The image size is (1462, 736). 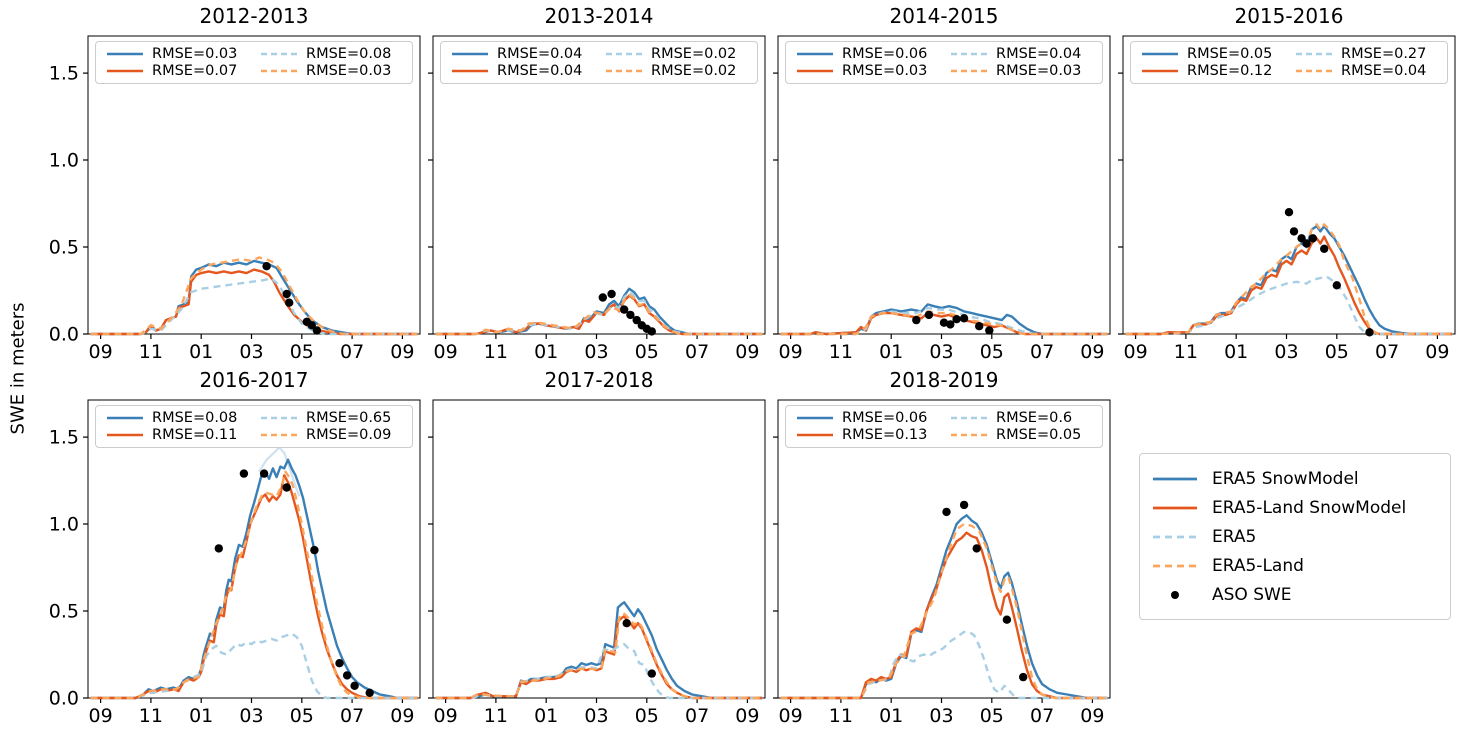 I want to click on legend-label: ASO SWE, so click(x=1252, y=594).